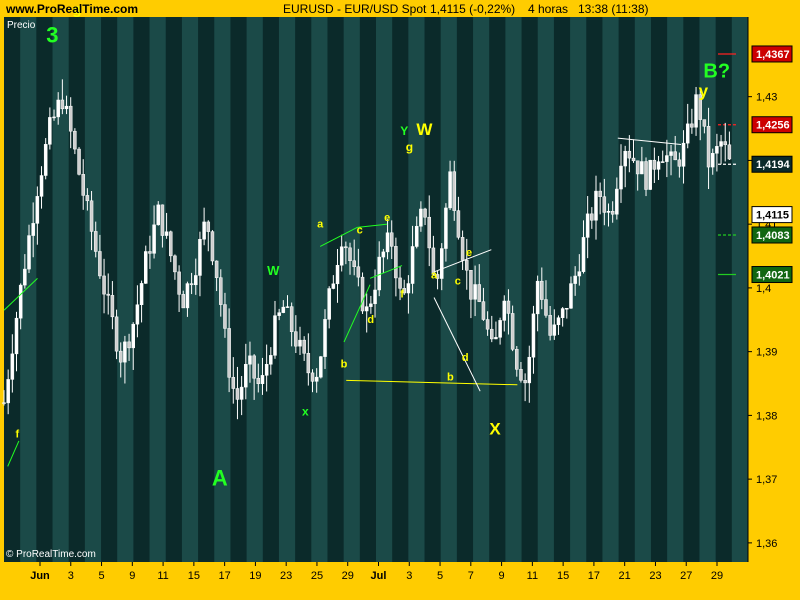  I want to click on price-level-label: 1,4083, so click(773, 236).